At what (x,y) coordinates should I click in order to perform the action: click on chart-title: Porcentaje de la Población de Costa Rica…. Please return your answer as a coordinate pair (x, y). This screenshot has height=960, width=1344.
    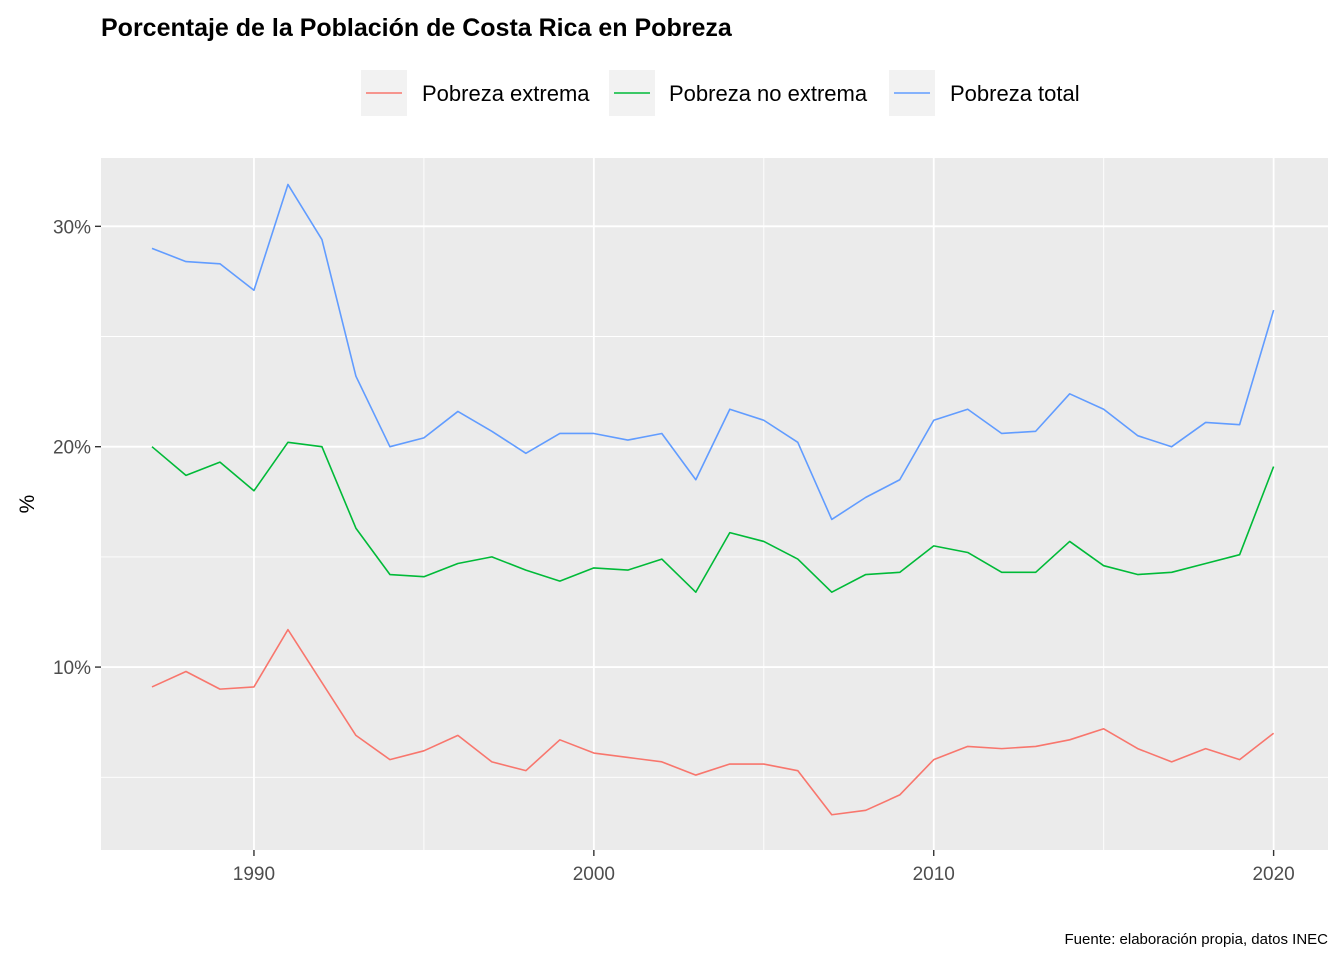
    Looking at the image, I should click on (417, 28).